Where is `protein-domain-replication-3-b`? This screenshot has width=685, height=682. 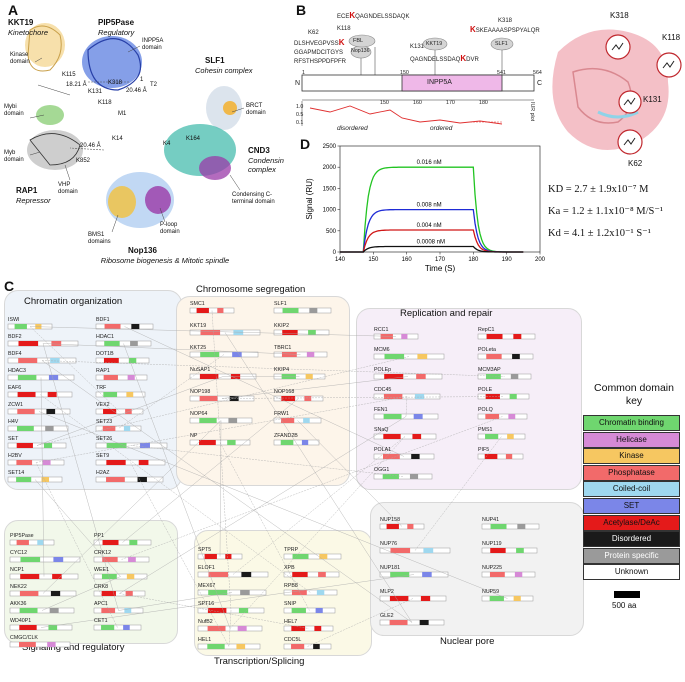 protein-domain-replication-3-b is located at coordinates (516, 356).